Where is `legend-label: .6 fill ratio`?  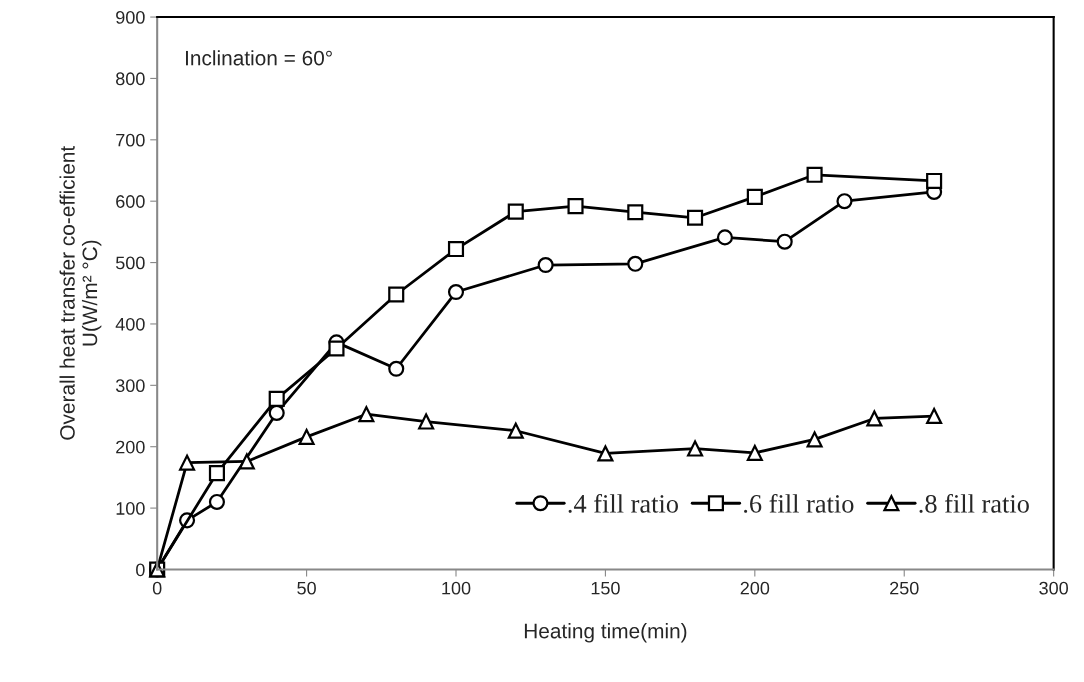
legend-label: .6 fill ratio is located at coordinates (799, 503).